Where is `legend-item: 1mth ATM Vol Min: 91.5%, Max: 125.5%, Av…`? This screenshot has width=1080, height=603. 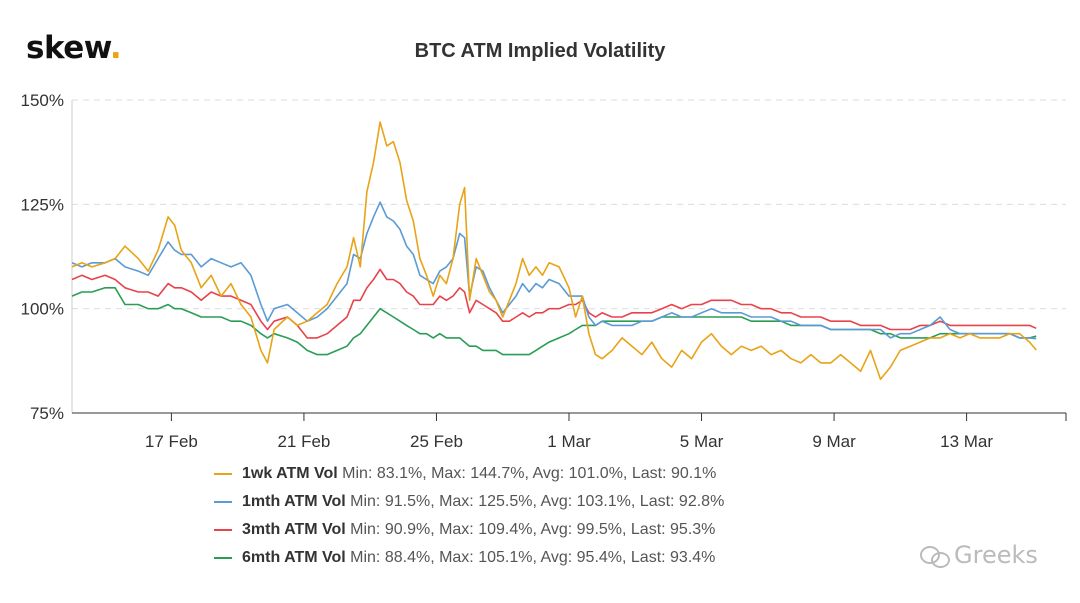 legend-item: 1mth ATM Vol Min: 91.5%, Max: 125.5%, Av… is located at coordinates (469, 502).